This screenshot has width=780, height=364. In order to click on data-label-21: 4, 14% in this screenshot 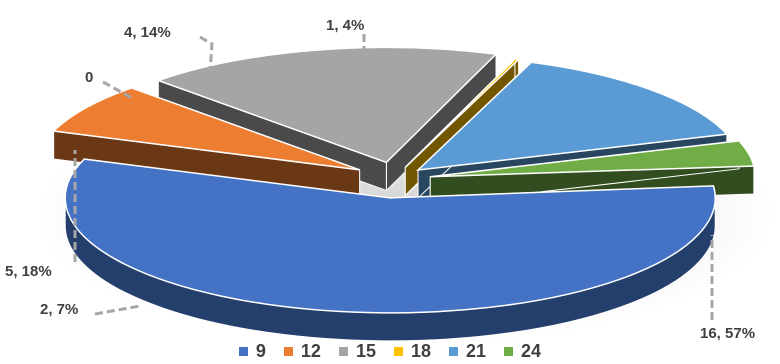, I will do `click(147, 32)`.